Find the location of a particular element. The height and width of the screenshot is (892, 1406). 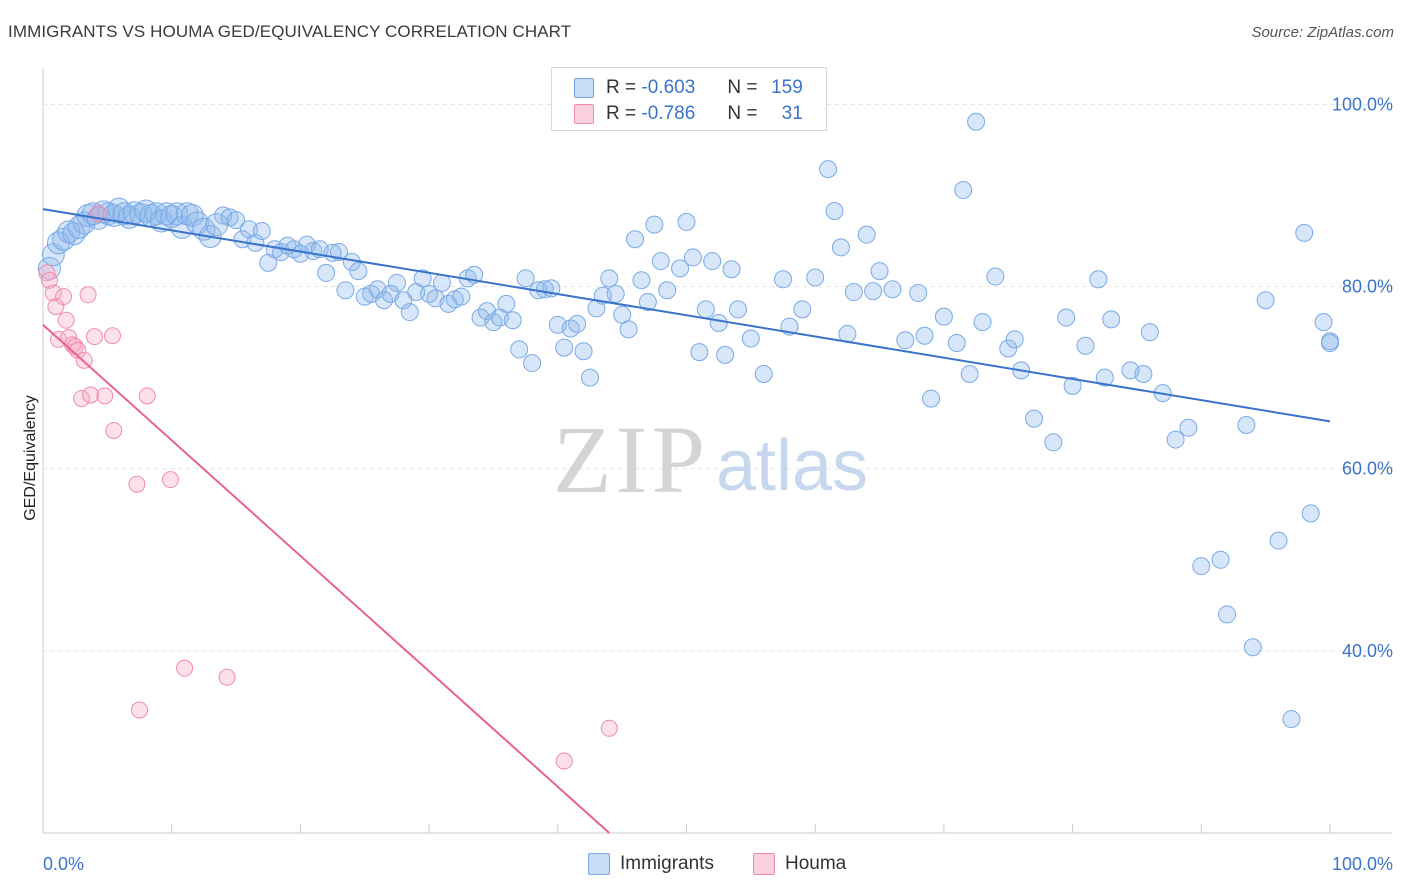

legend-row-houma: R = -0.786 N = 31 is located at coordinates (688, 114).